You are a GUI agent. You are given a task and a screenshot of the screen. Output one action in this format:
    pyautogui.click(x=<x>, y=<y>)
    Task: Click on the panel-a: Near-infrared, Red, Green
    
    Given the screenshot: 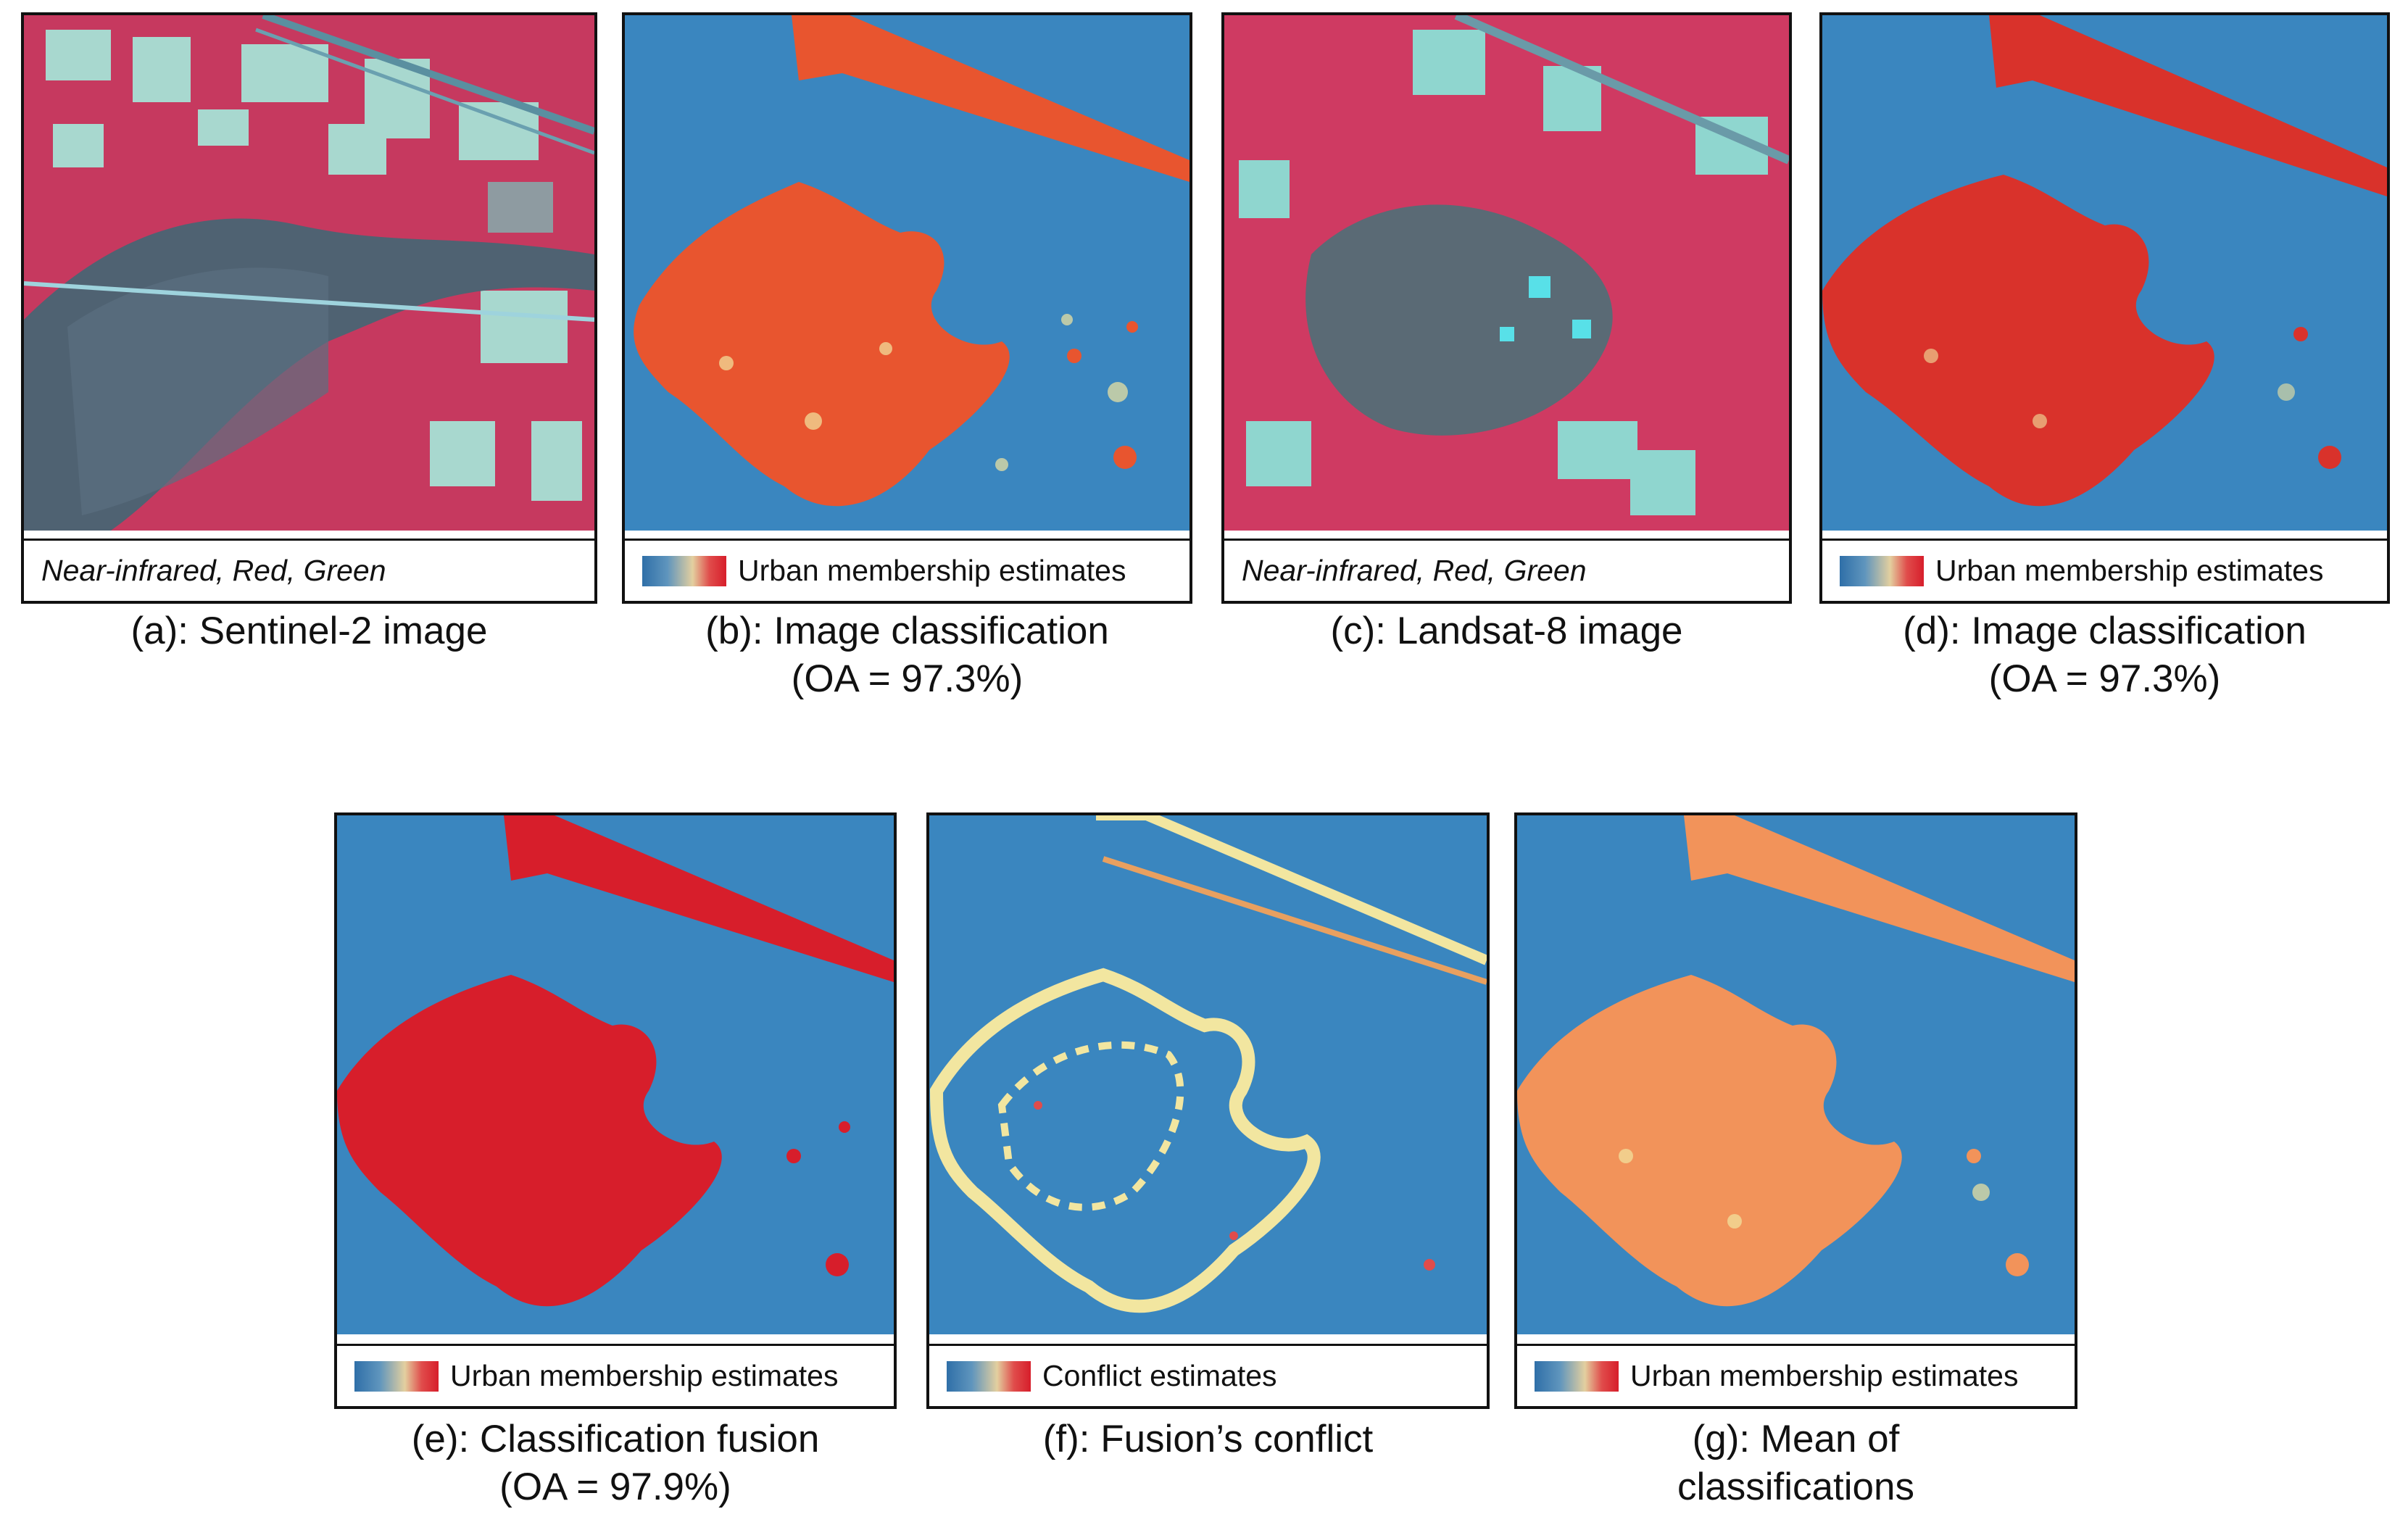 What is the action you would take?
    pyautogui.click(x=309, y=308)
    